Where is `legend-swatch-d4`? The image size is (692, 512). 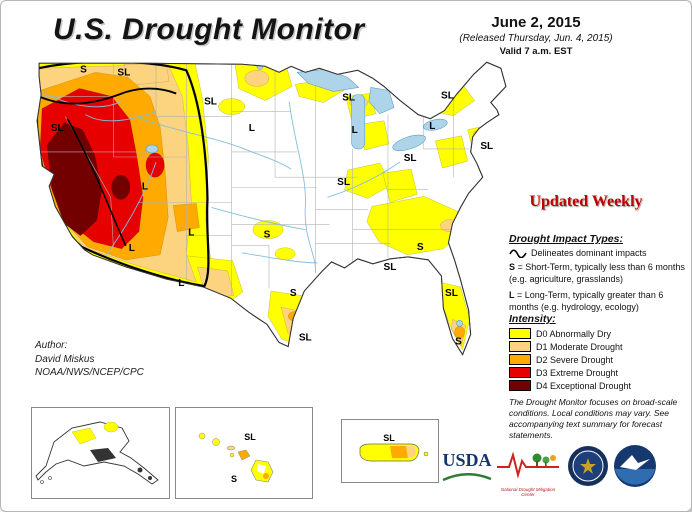
legend-swatch-d4 is located at coordinates (520, 385).